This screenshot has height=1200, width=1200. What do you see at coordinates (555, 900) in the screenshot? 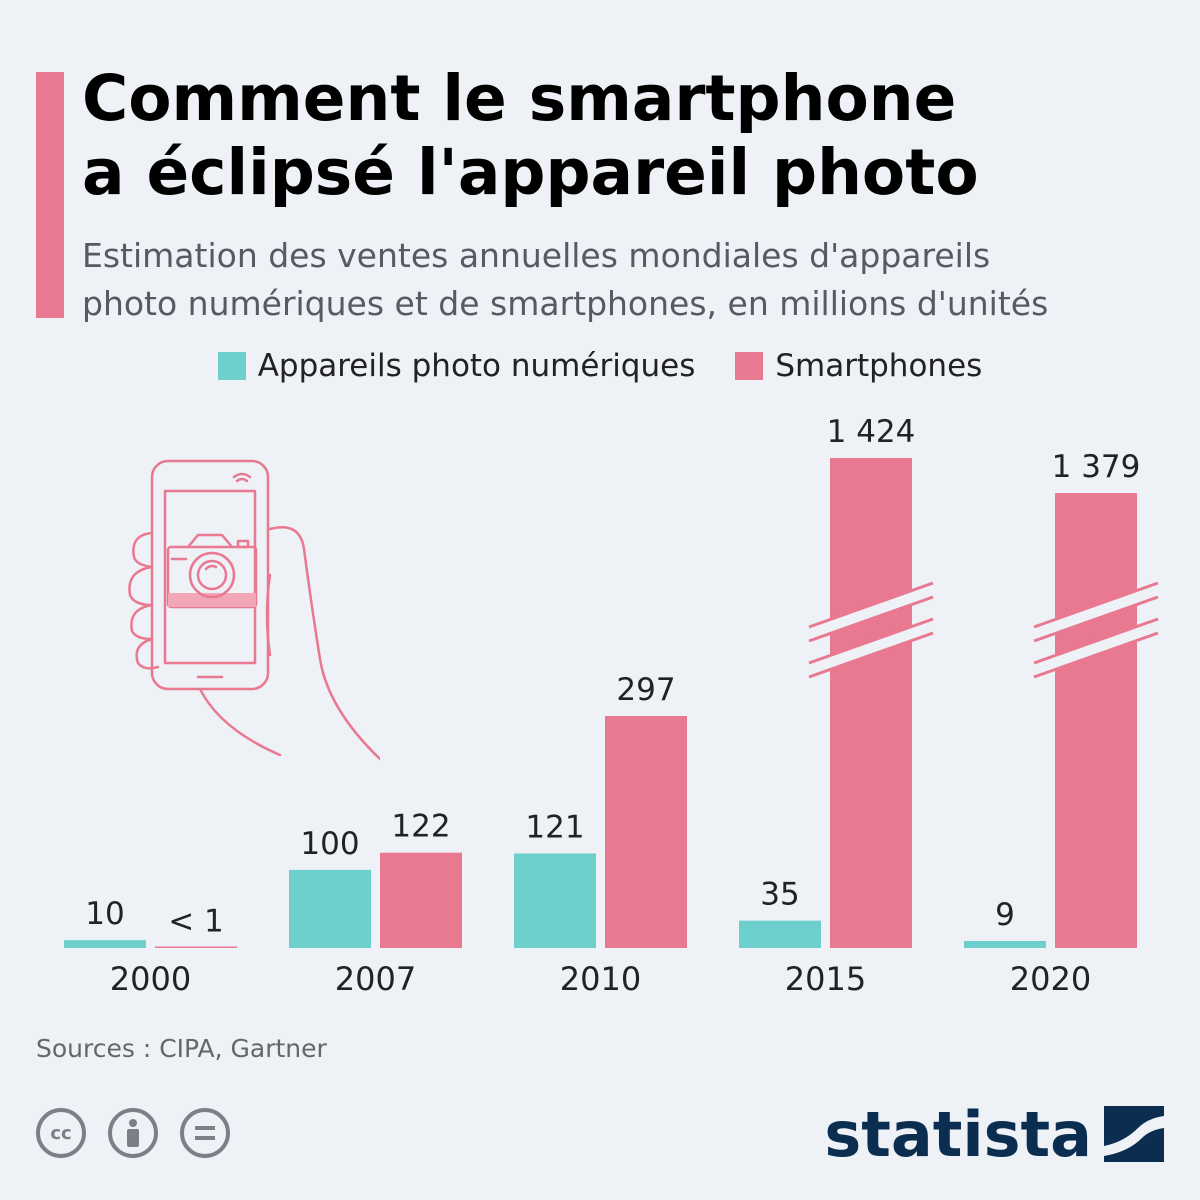
I see `bar-cameras-2010` at bounding box center [555, 900].